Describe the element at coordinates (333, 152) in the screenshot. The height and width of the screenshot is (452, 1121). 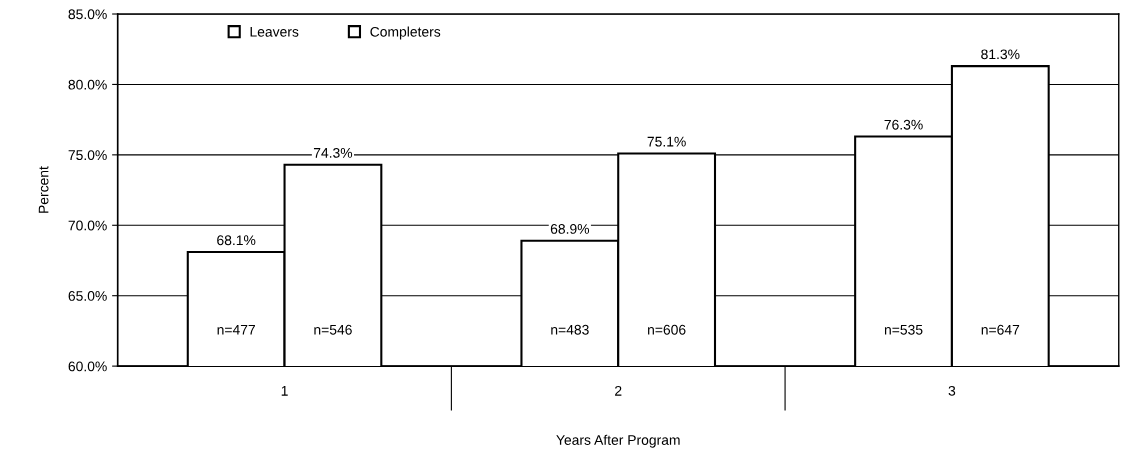
I see `text: 74.3%` at that location.